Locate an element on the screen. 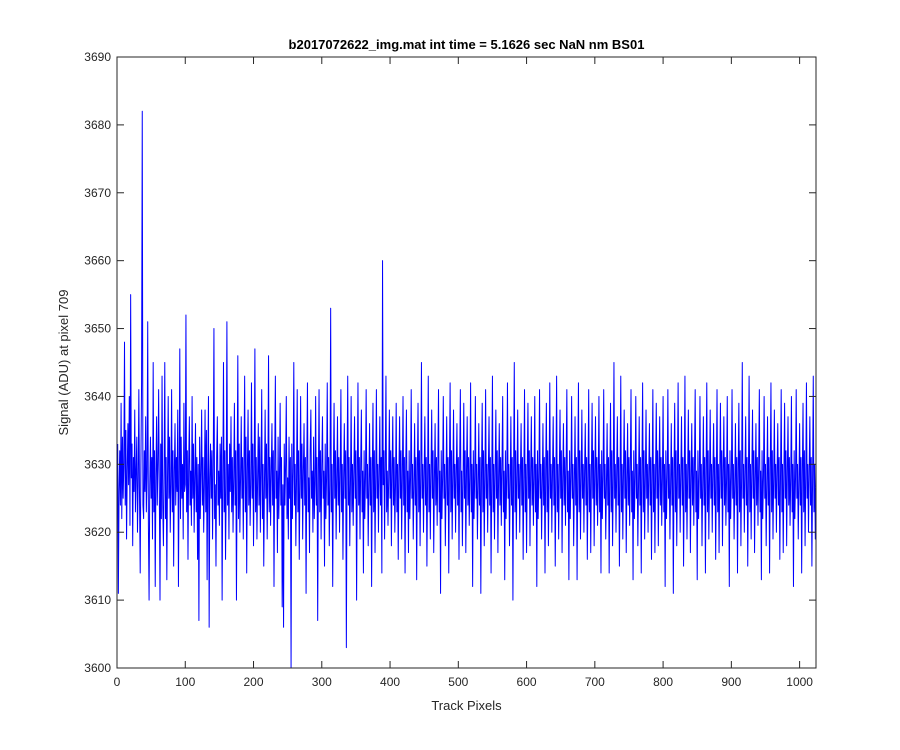 The width and height of the screenshot is (900, 750). y-tick-label: 3640 is located at coordinates (97, 396).